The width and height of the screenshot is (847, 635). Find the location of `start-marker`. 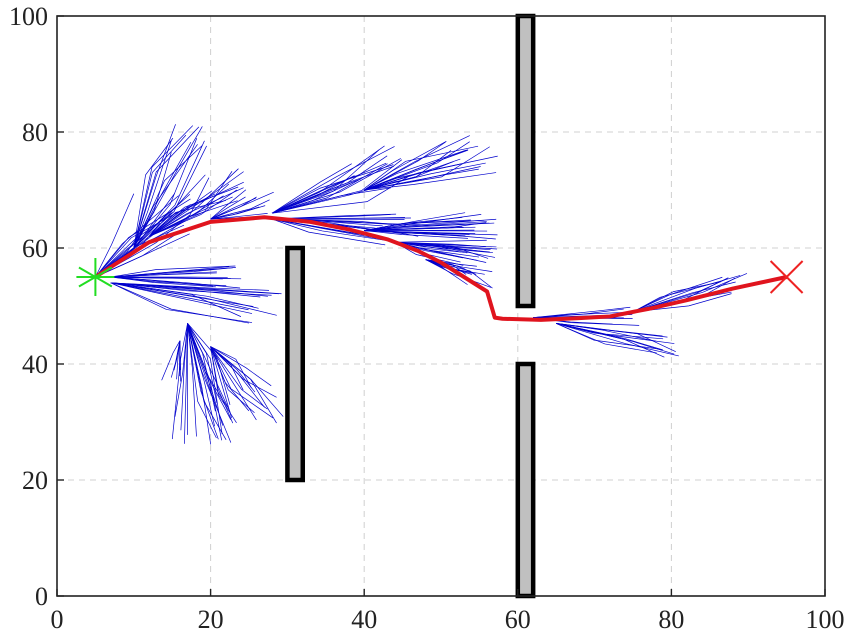

start-marker is located at coordinates (95, 277).